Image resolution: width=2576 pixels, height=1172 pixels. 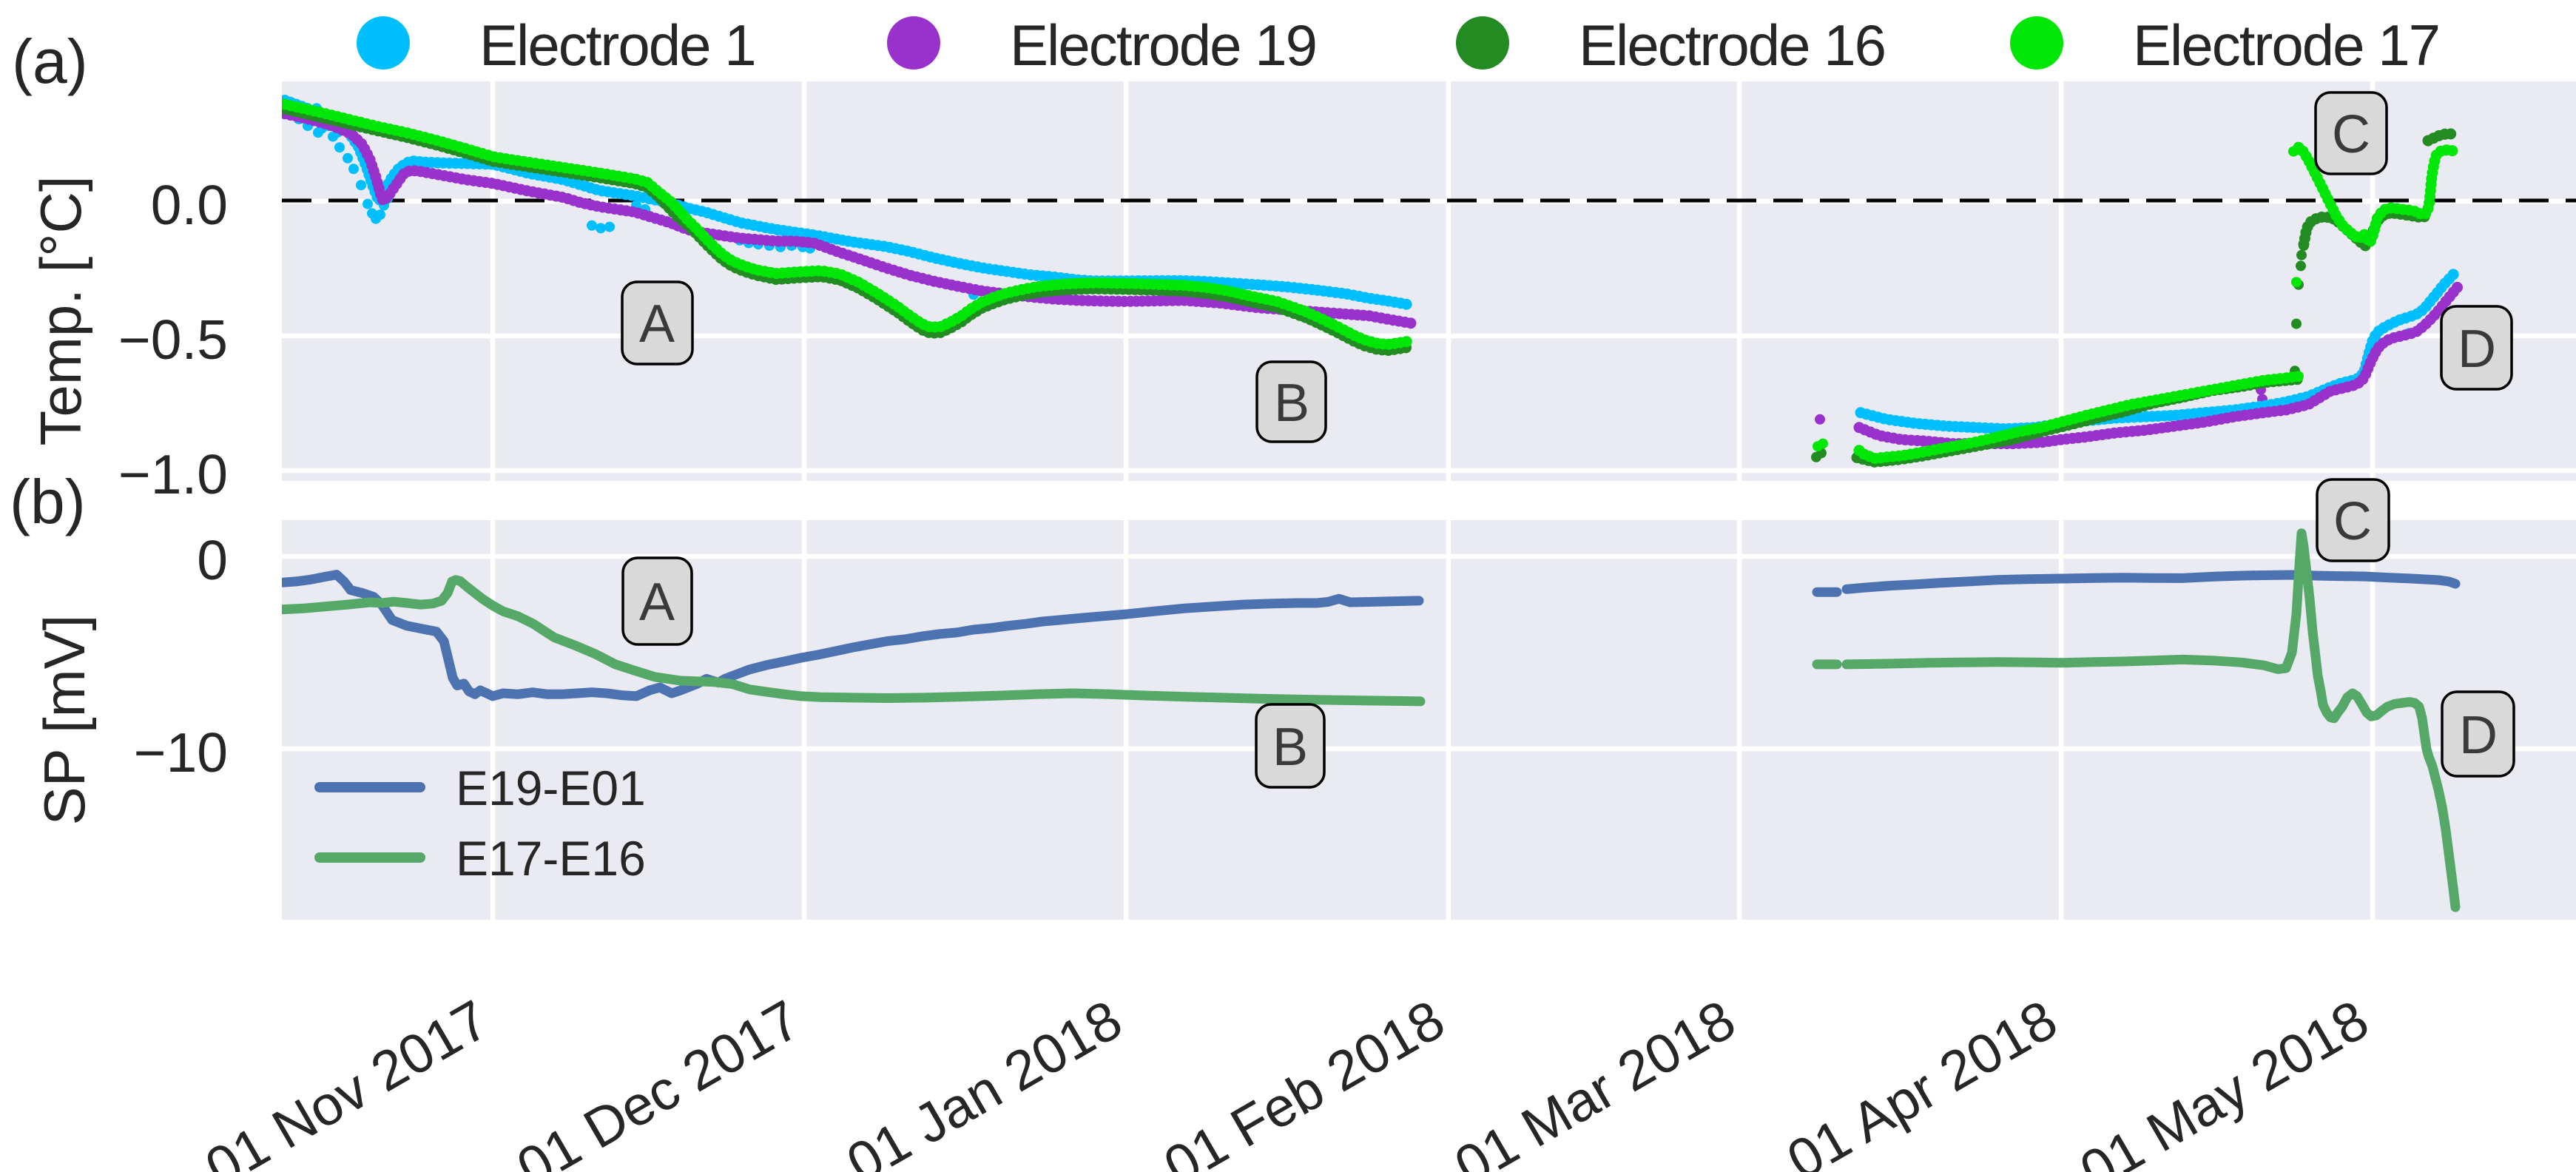 I want to click on svg-text: Electrode 19, so click(x=1163, y=45).